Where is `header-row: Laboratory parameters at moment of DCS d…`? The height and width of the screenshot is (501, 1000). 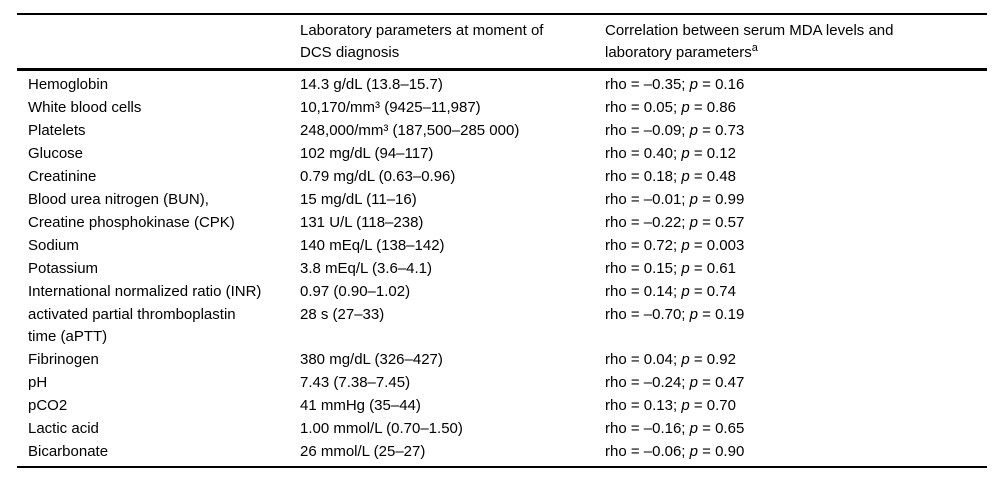 header-row: Laboratory parameters at moment of DCS d… is located at coordinates (502, 42).